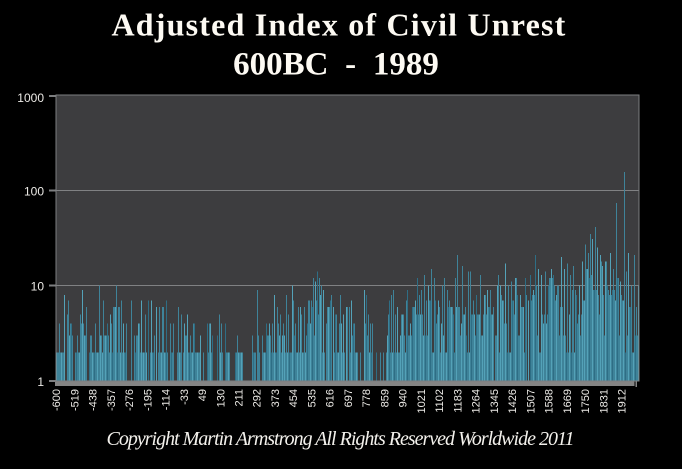 The height and width of the screenshot is (469, 682). I want to click on svg-text: 535, so click(313, 398).